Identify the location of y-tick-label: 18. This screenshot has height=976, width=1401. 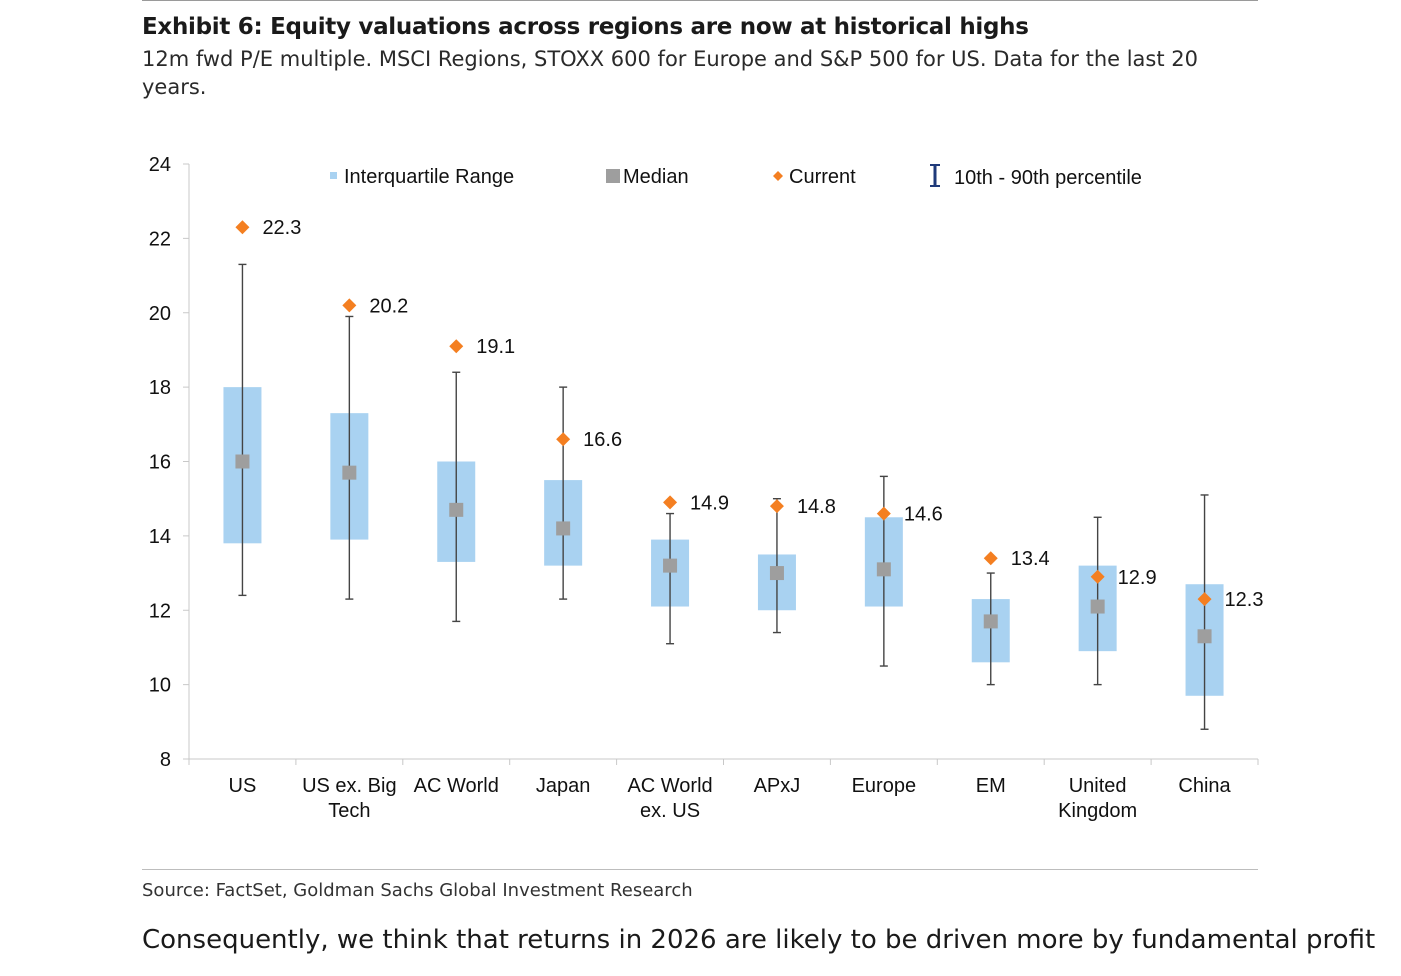
(160, 388).